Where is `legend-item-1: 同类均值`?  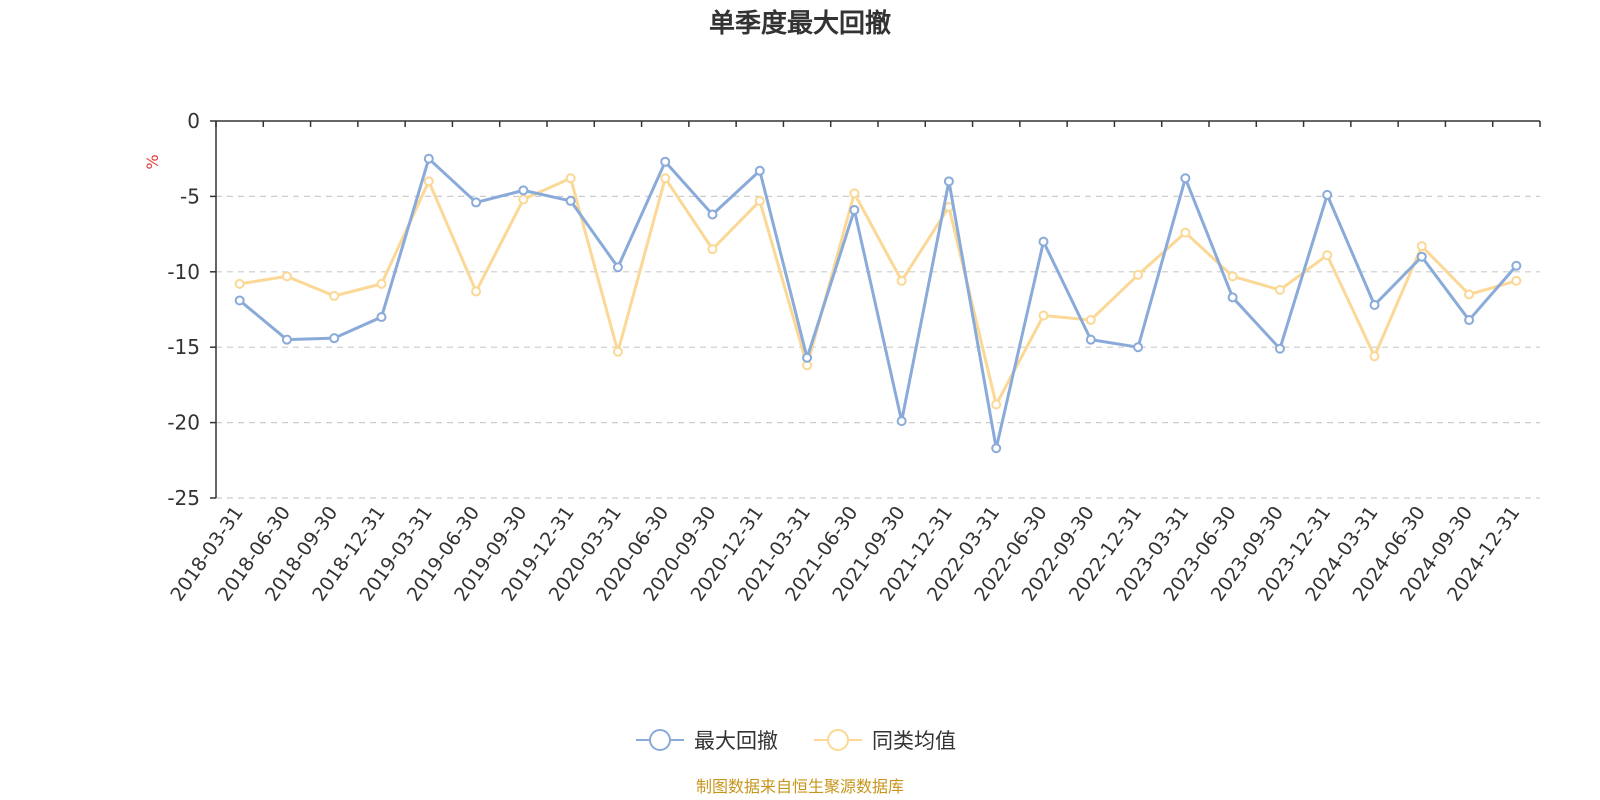 legend-item-1: 同类均值 is located at coordinates (885, 741).